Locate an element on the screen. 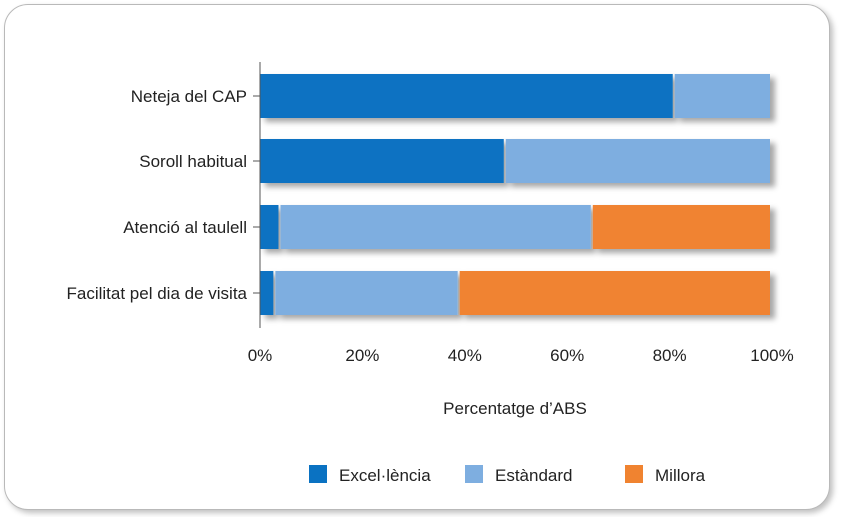 The width and height of the screenshot is (841, 517). legend-item: Excel·lència is located at coordinates (370, 475).